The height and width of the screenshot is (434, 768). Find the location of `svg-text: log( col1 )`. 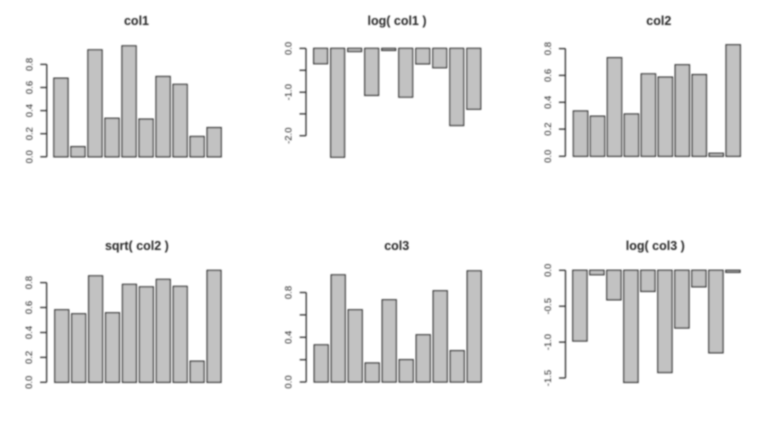

svg-text: log( col1 ) is located at coordinates (396, 21).